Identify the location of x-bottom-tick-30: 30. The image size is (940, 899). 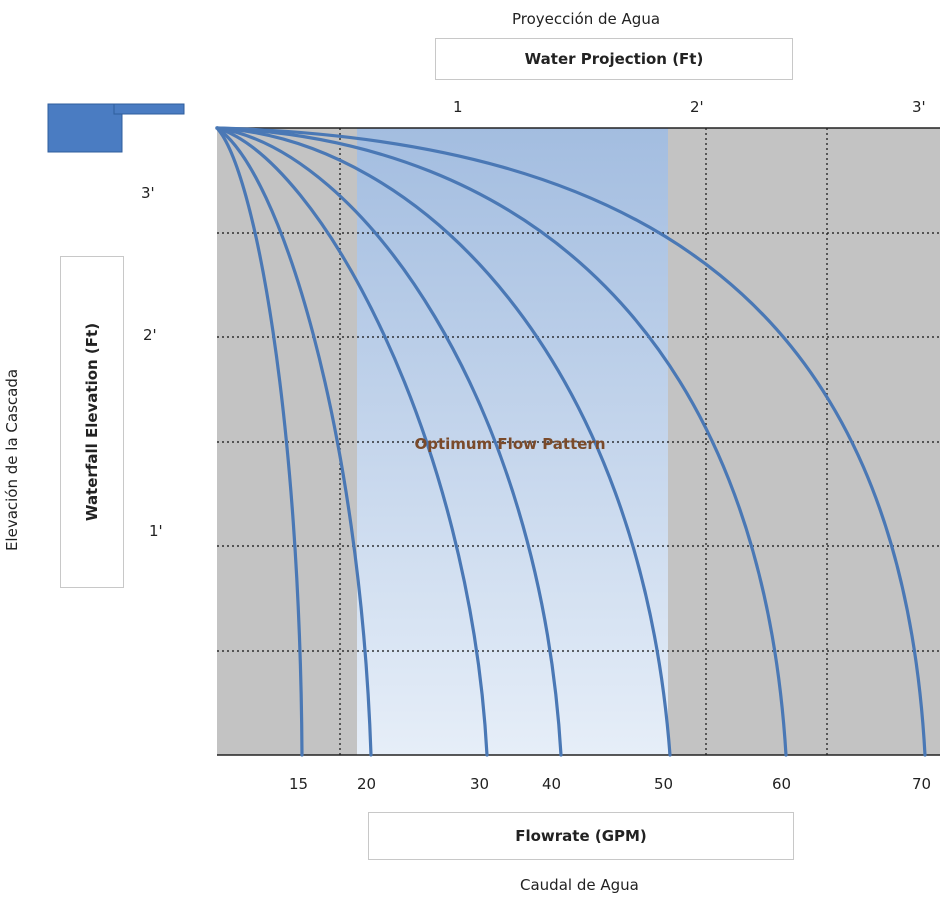
(480, 784).